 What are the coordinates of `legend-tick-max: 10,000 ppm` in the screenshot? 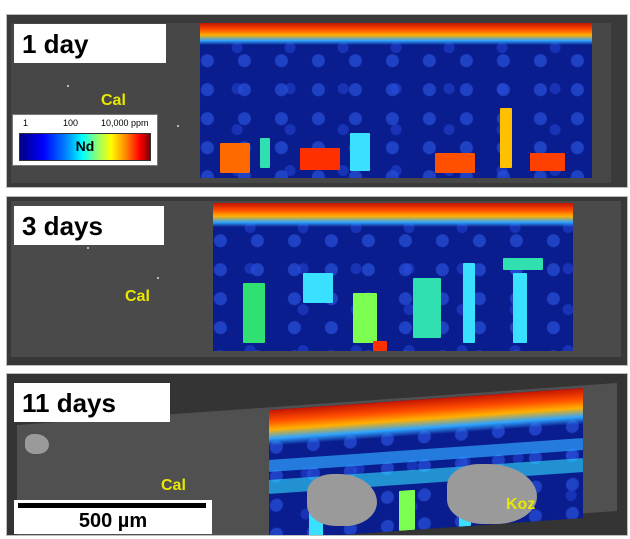 It's located at (125, 123).